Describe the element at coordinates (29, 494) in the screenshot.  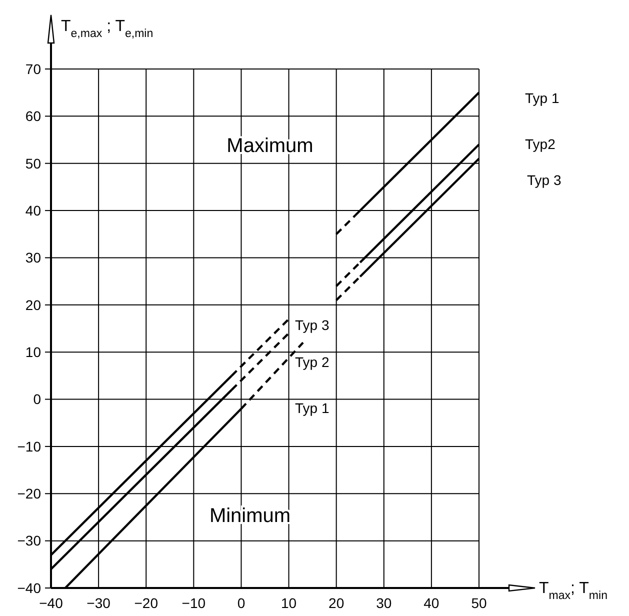
I see `y-tick-label: −20` at that location.